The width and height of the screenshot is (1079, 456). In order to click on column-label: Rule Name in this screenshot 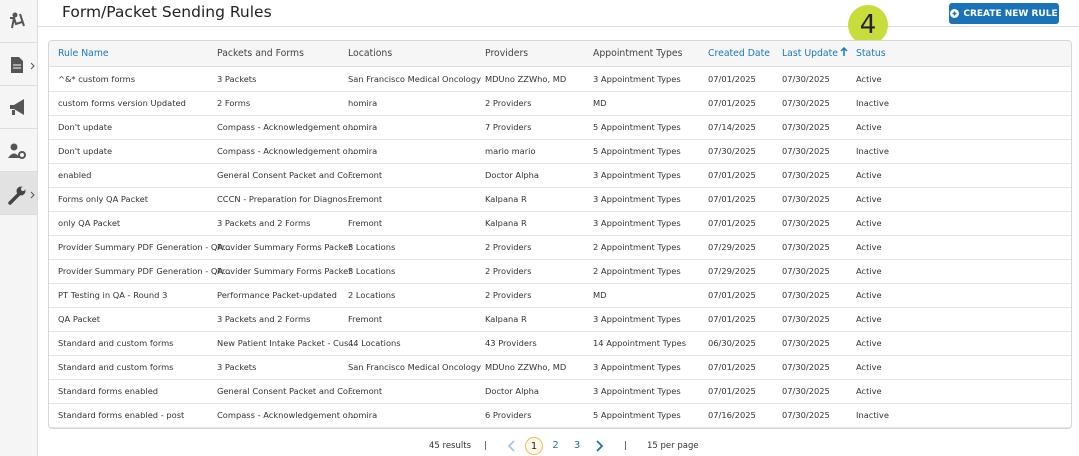, I will do `click(83, 53)`.